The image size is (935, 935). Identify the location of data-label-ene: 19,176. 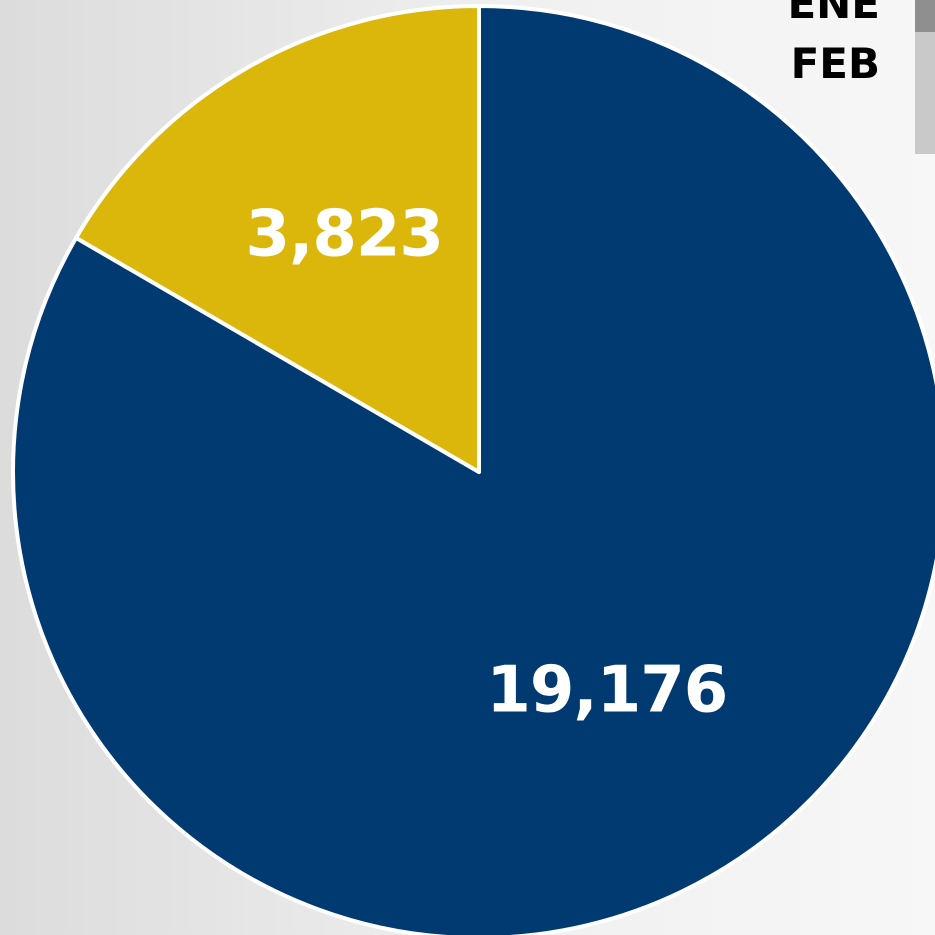
(606, 691).